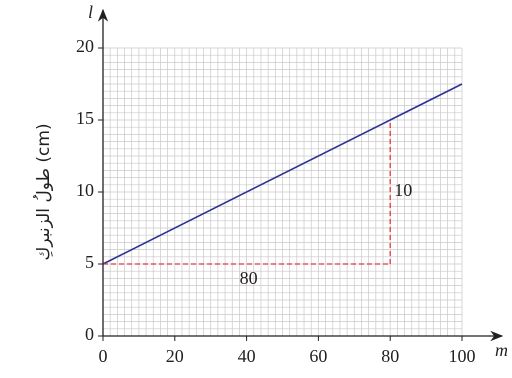 This screenshot has height=378, width=512. I want to click on x-tick-label: 20, so click(175, 356).